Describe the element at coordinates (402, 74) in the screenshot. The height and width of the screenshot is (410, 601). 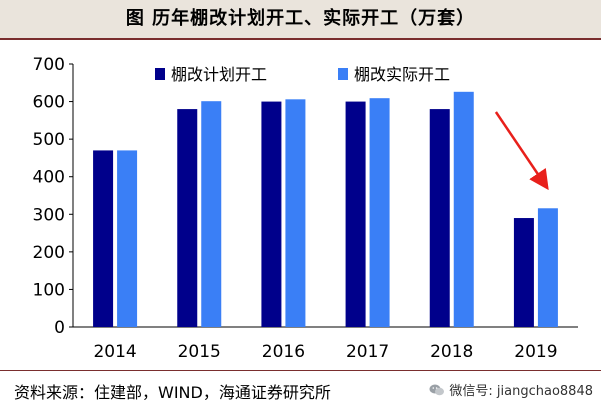
I see `legend-label: 棚改实际开工` at that location.